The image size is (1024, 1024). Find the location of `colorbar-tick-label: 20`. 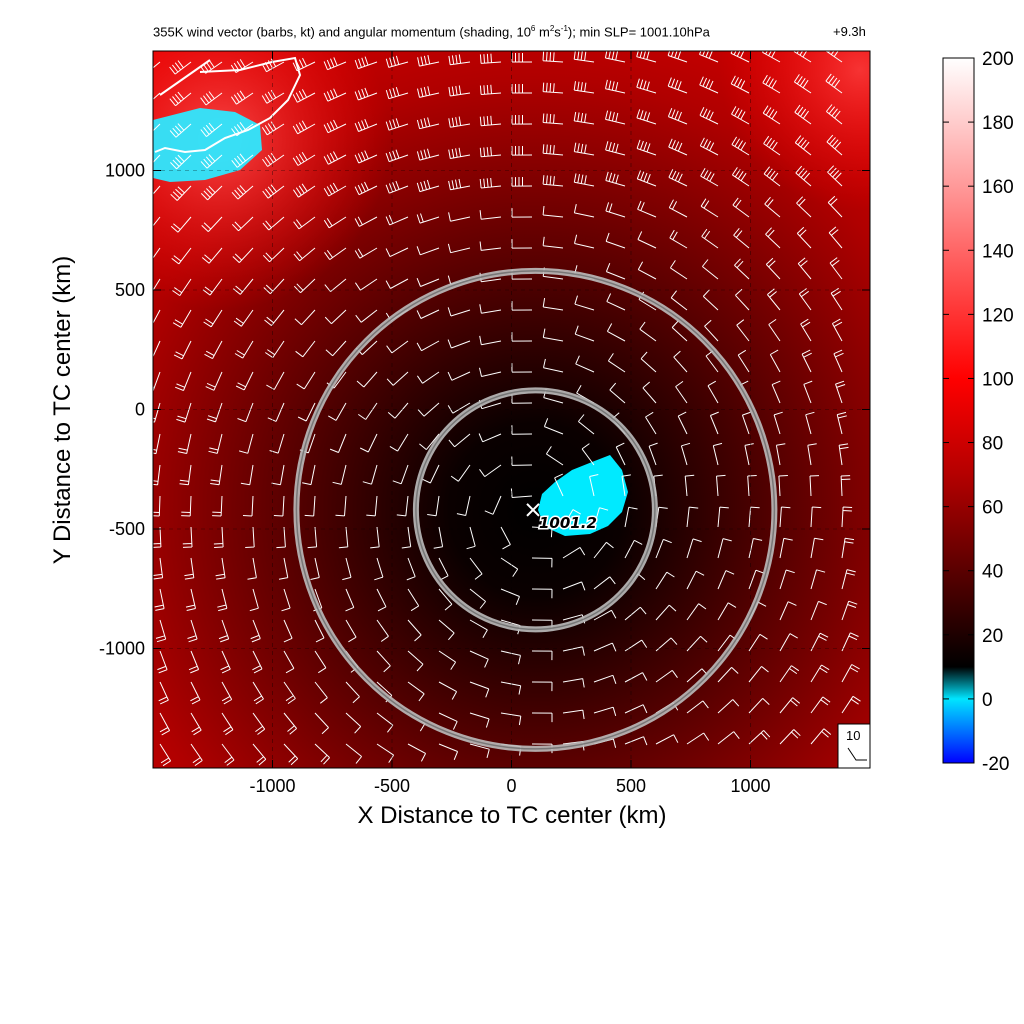

colorbar-tick-label: 20 is located at coordinates (992, 636).